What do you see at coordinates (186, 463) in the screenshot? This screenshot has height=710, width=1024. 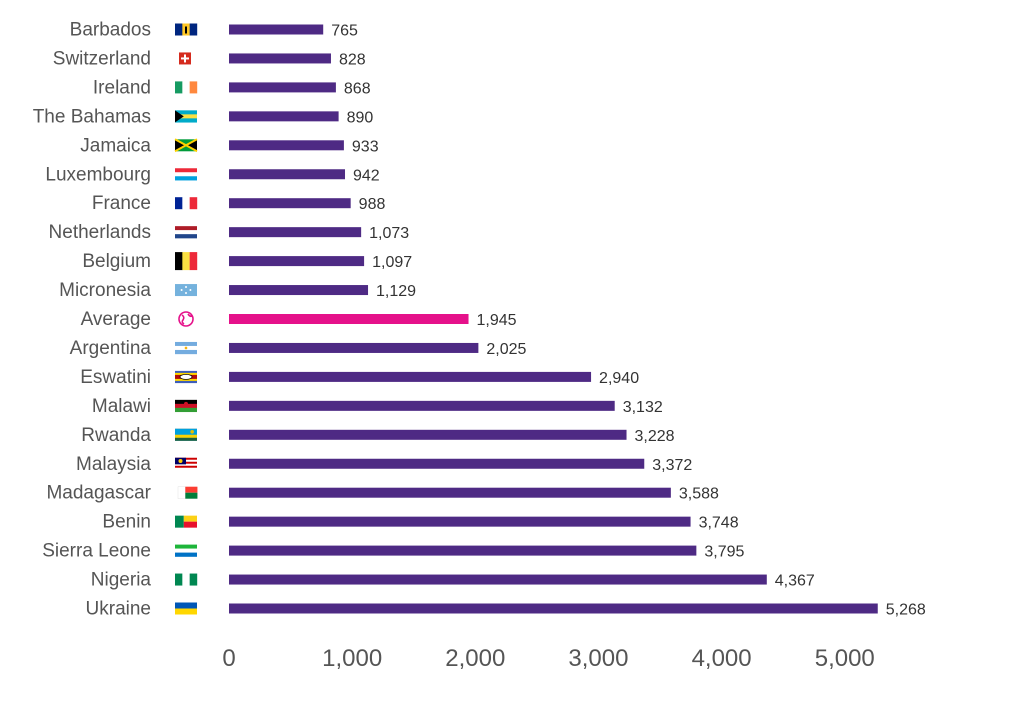 I see `malaysia-flag-icon` at bounding box center [186, 463].